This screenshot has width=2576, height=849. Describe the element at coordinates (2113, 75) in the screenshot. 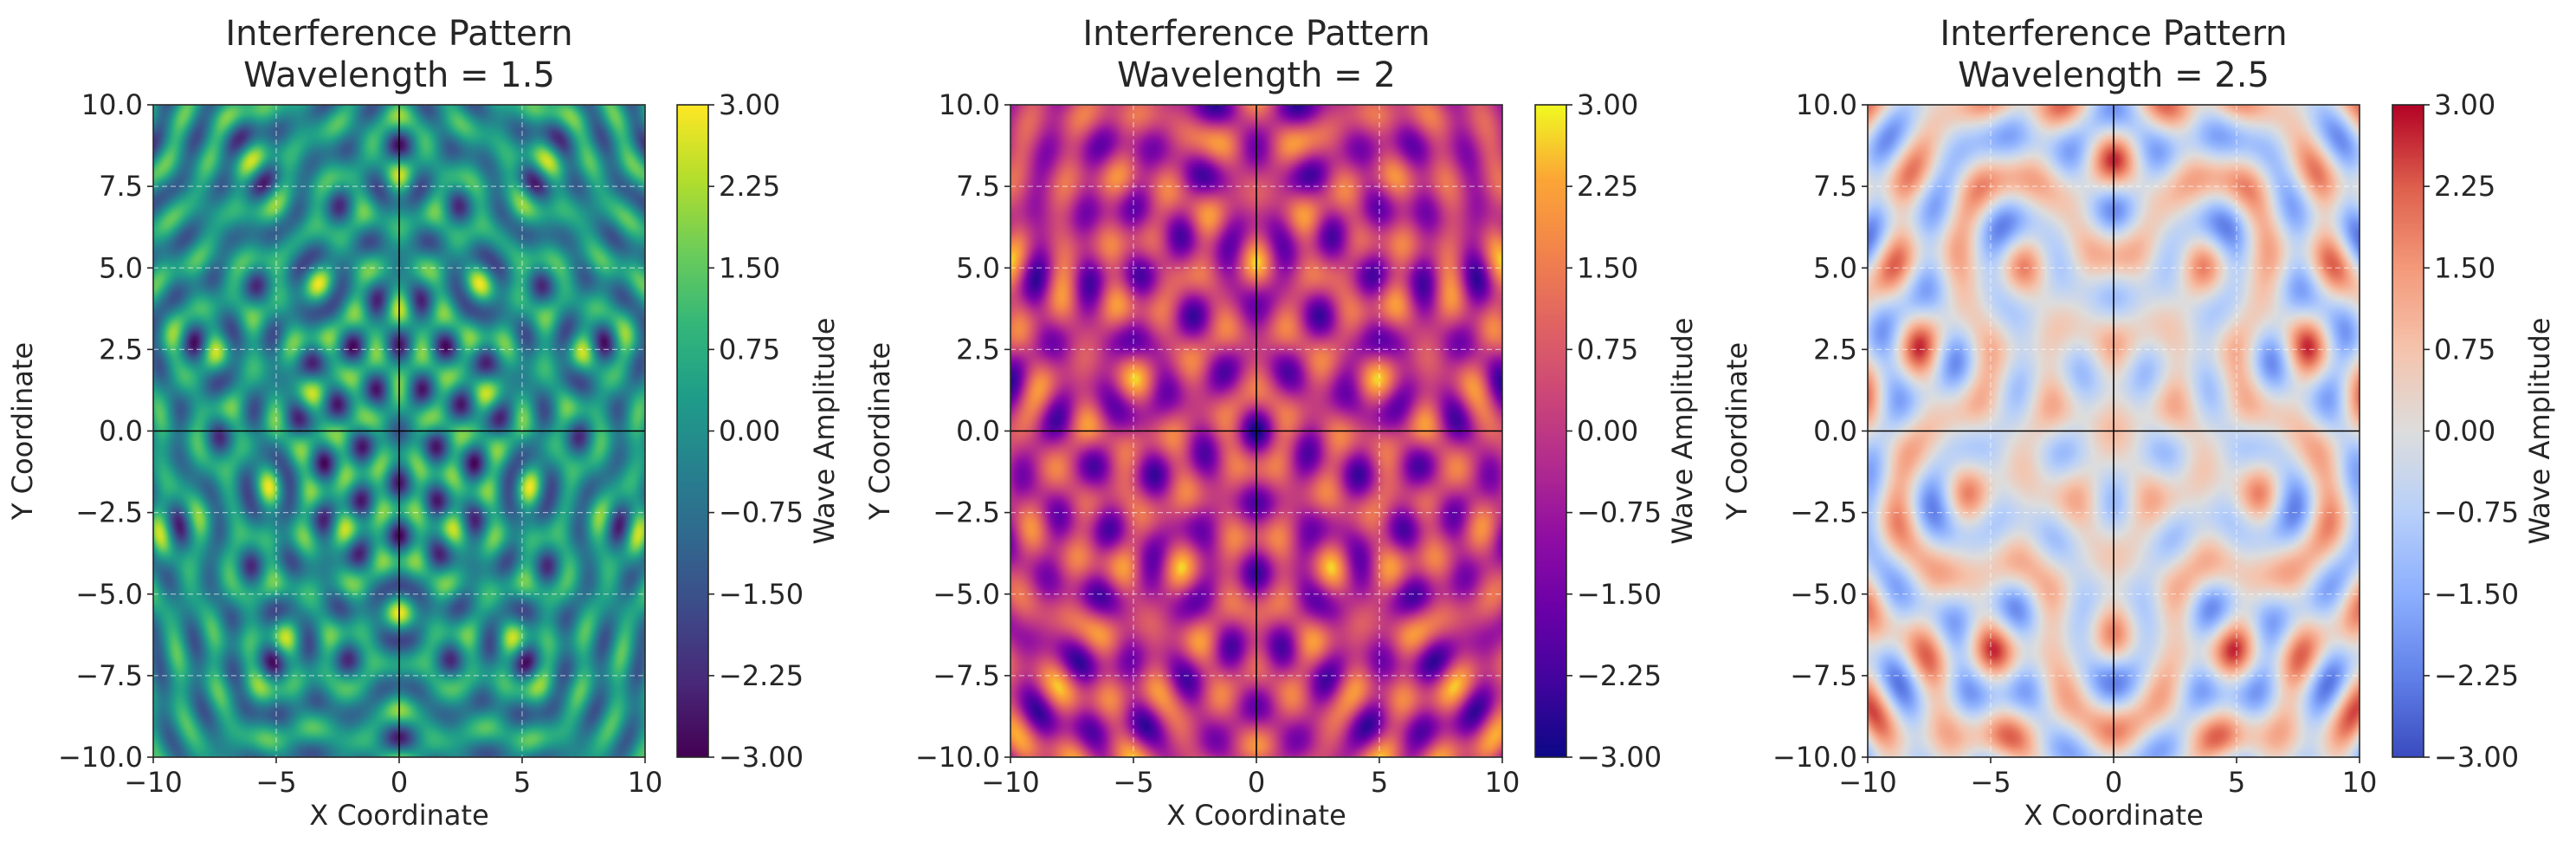

I see `chart-title-line-2: Wavelength = 2.5` at that location.